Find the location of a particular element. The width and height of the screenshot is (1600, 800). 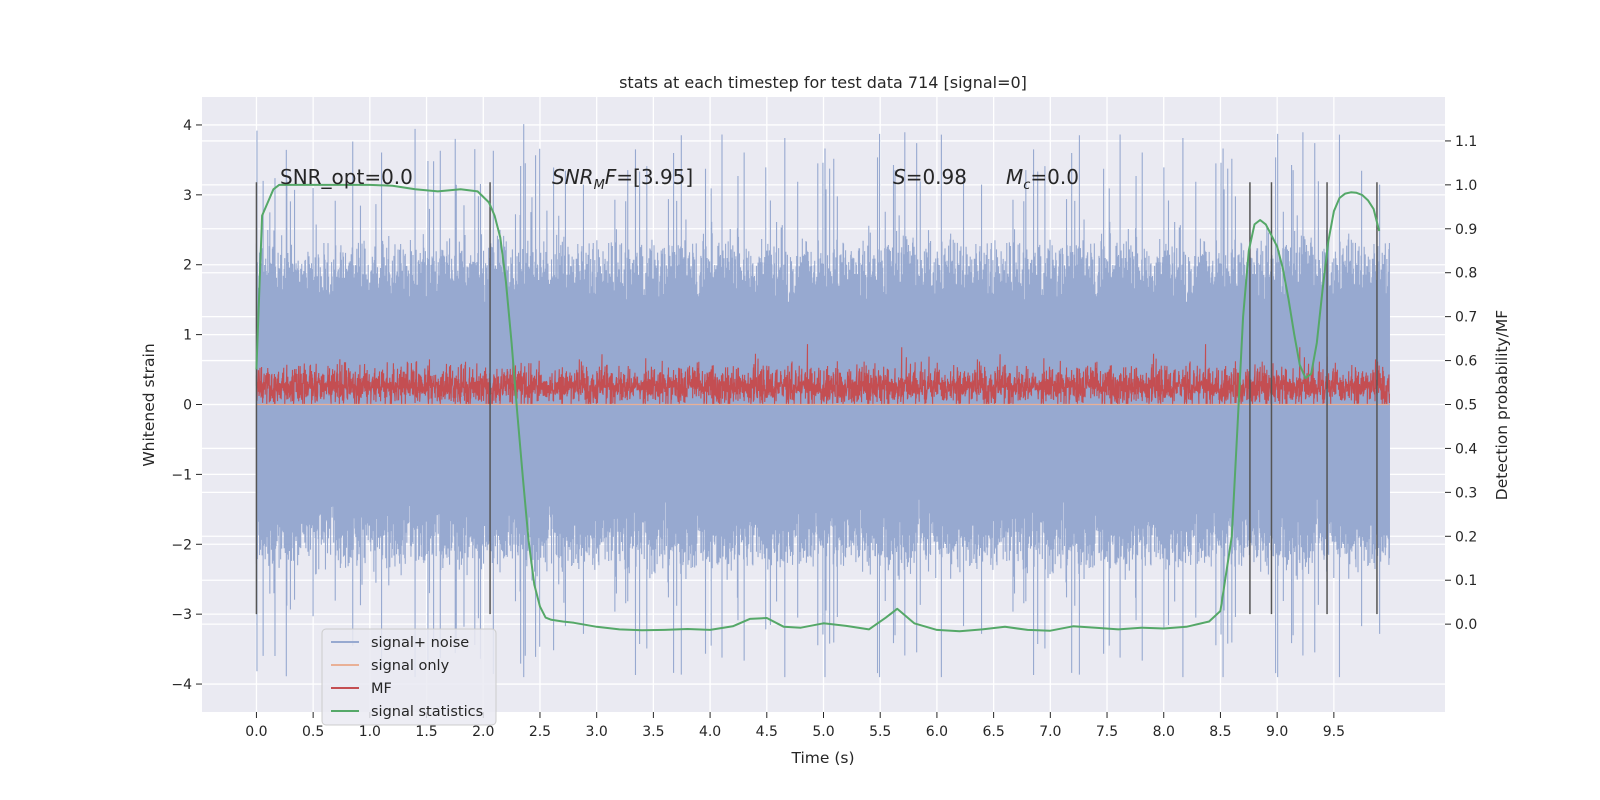

mf-line is located at coordinates (822, 375).